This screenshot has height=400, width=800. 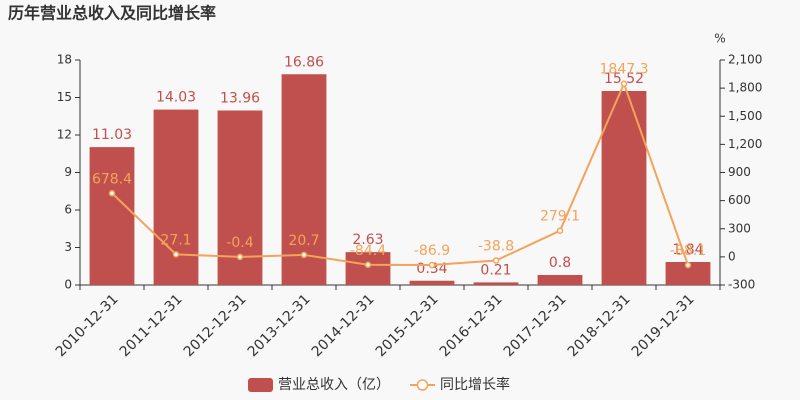 What do you see at coordinates (624, 79) in the screenshot?
I see `bar-value-label: 15.52` at bounding box center [624, 79].